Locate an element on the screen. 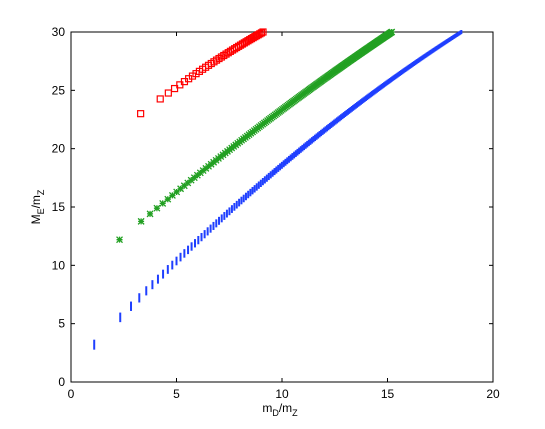 This screenshot has width=545, height=429. y-tick-label: 20 is located at coordinates (59, 149).